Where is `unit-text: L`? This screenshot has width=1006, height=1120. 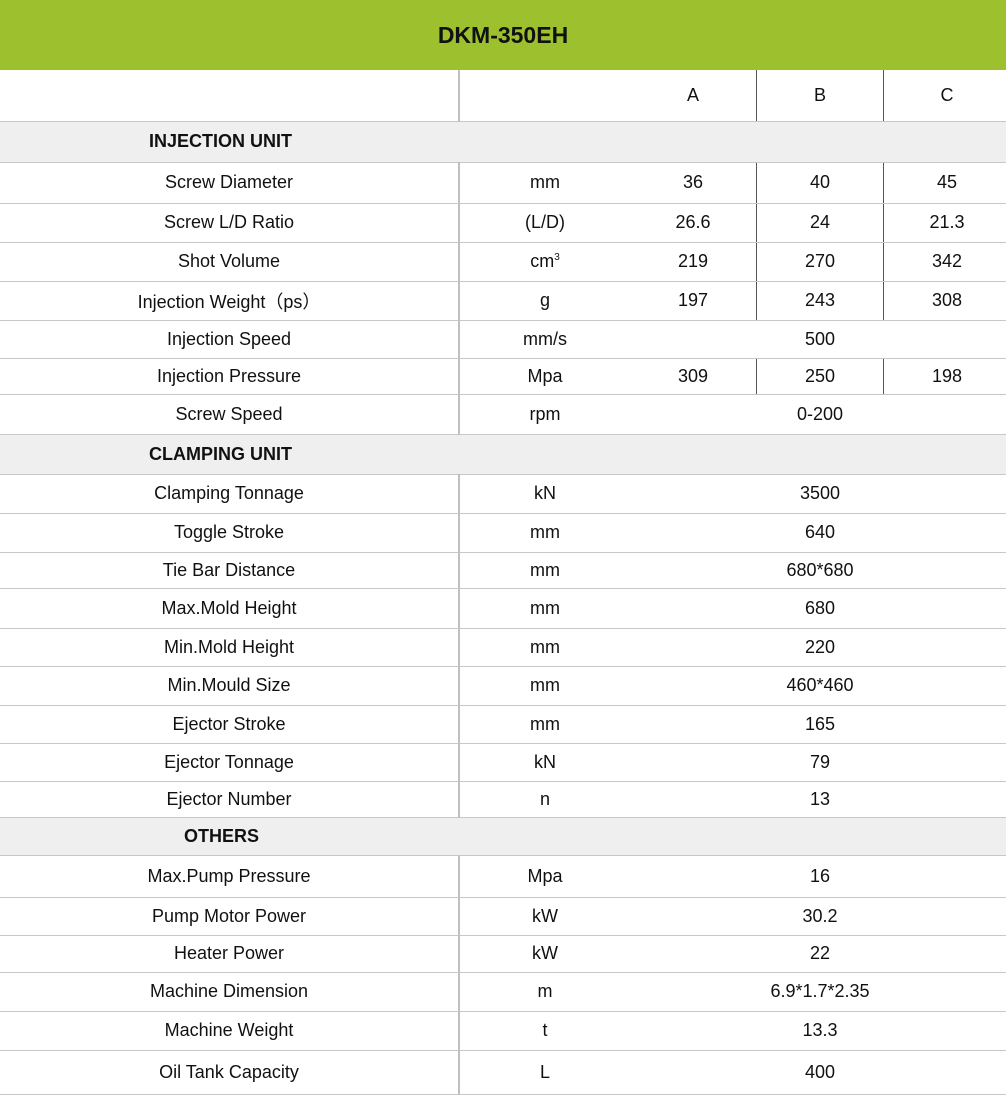
unit-text: L is located at coordinates (544, 1071).